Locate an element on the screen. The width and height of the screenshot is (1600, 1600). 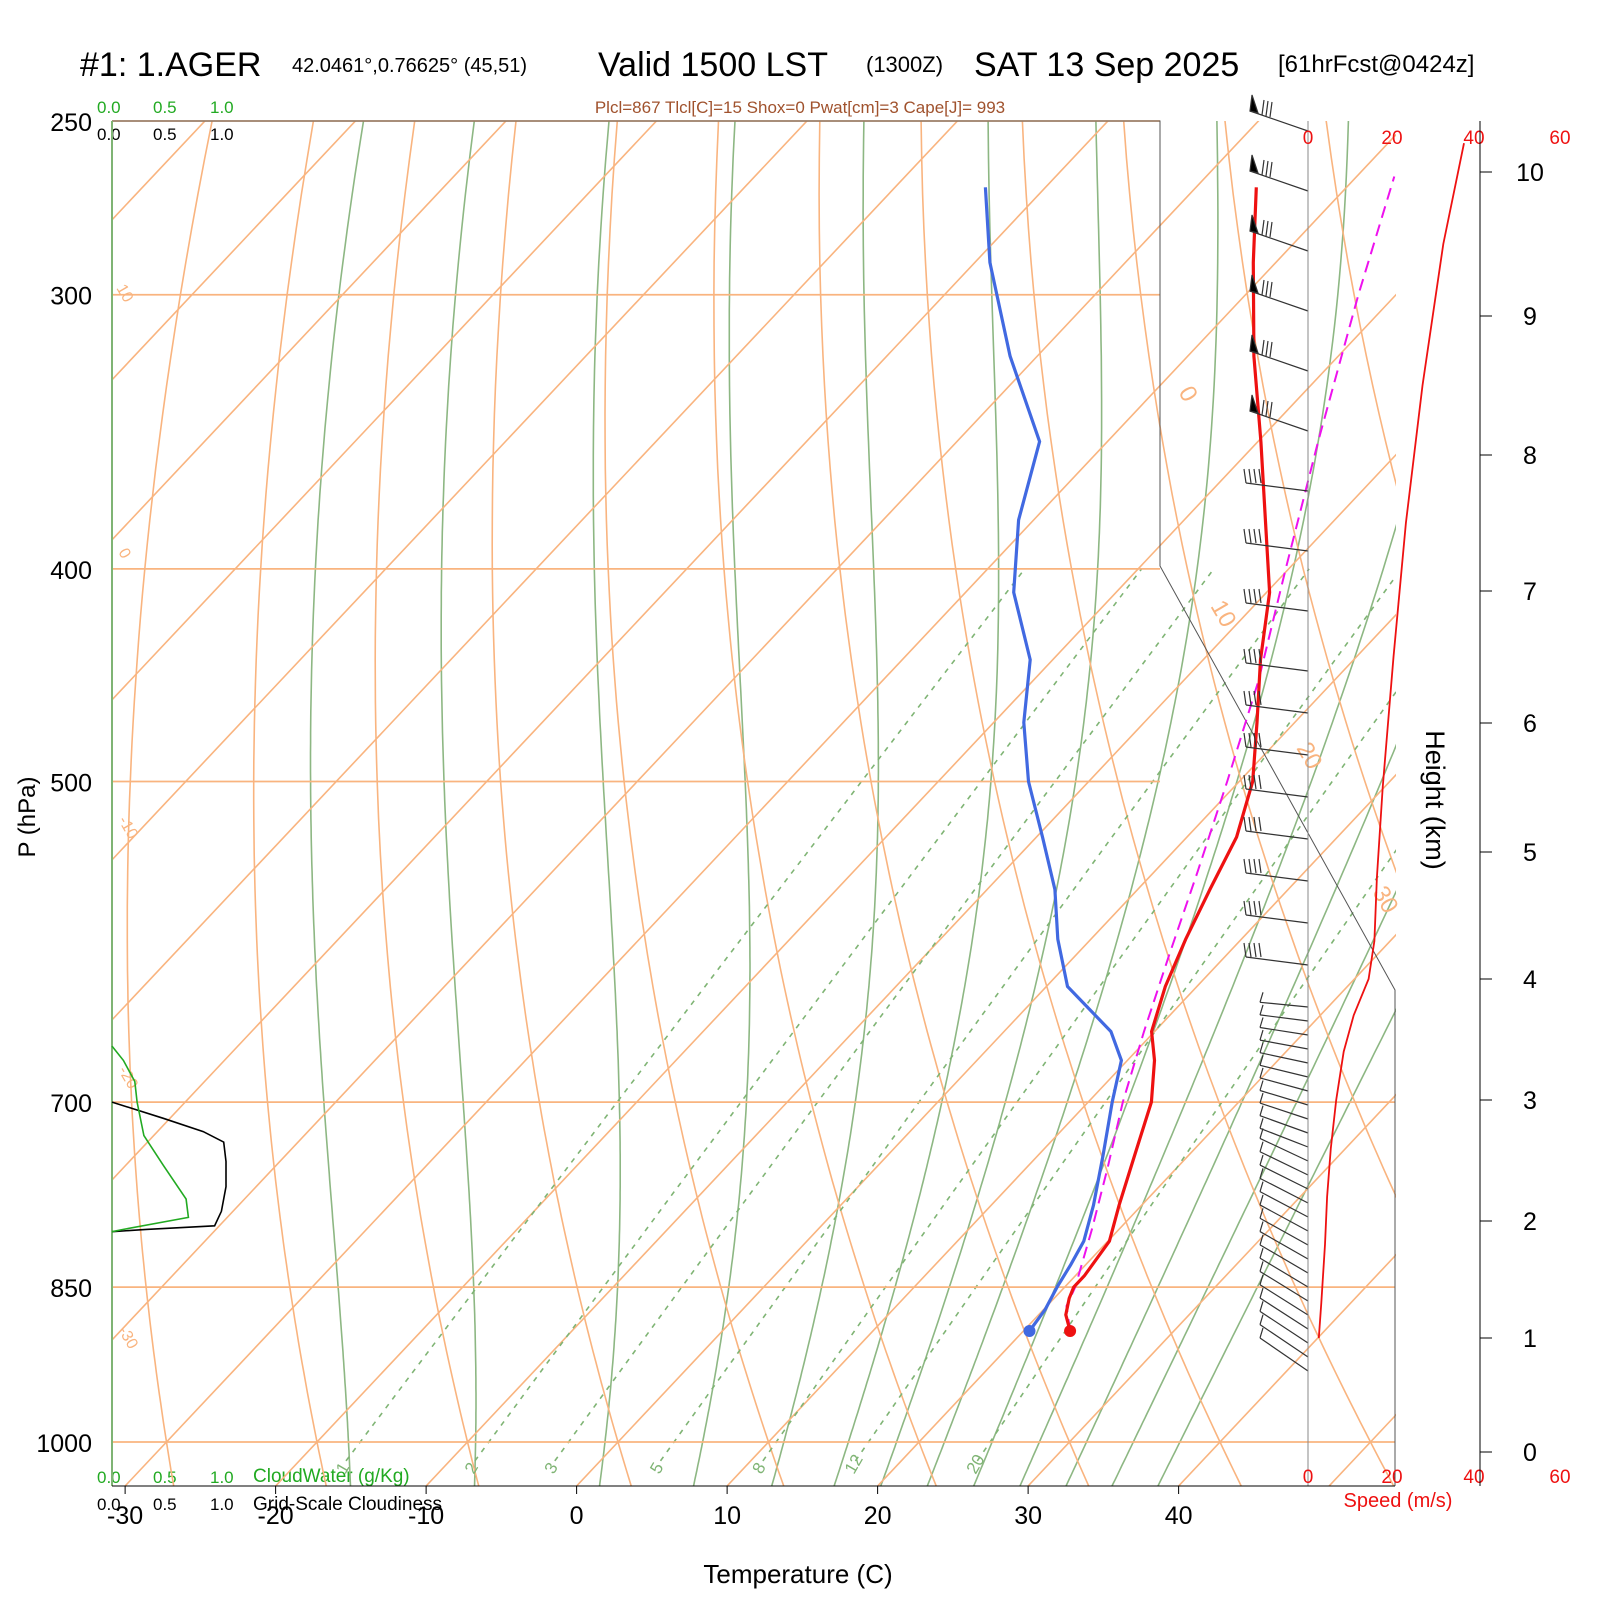
cloud-profiles is located at coordinates (169, 1139).